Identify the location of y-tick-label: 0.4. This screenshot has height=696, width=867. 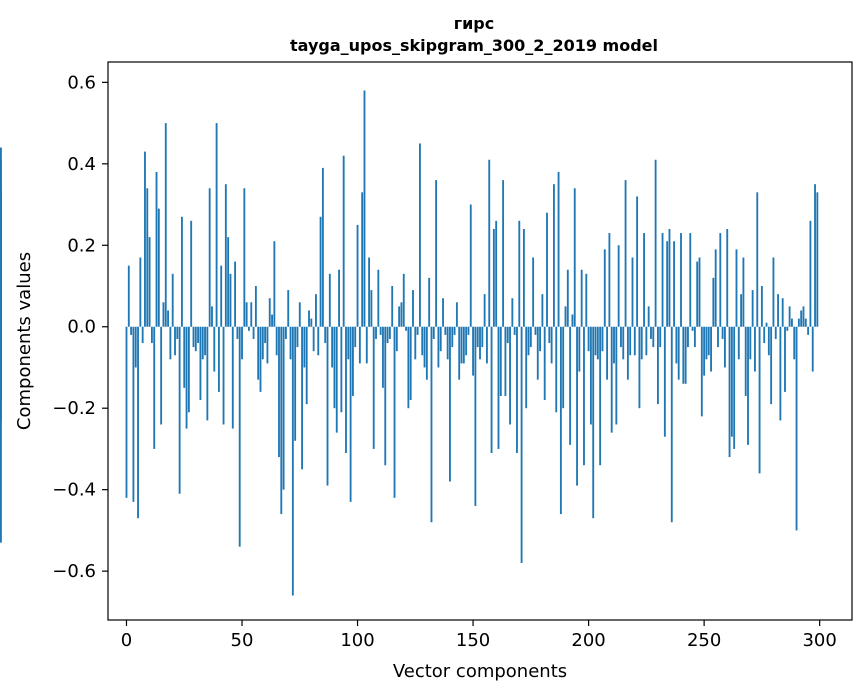
(81, 164).